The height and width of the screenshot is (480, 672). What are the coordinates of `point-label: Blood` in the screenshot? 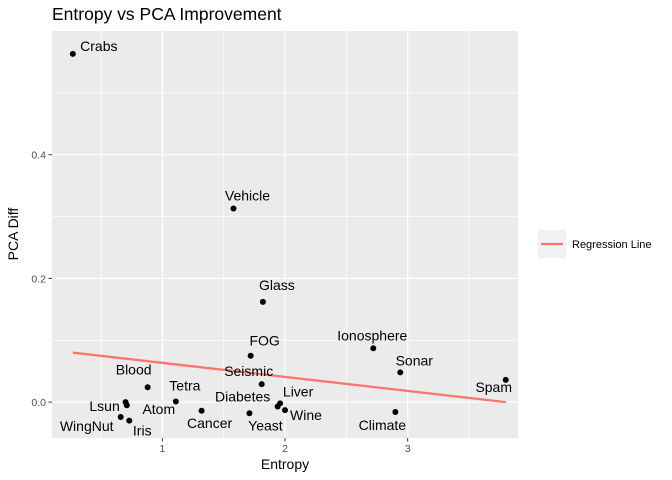 It's located at (134, 369).